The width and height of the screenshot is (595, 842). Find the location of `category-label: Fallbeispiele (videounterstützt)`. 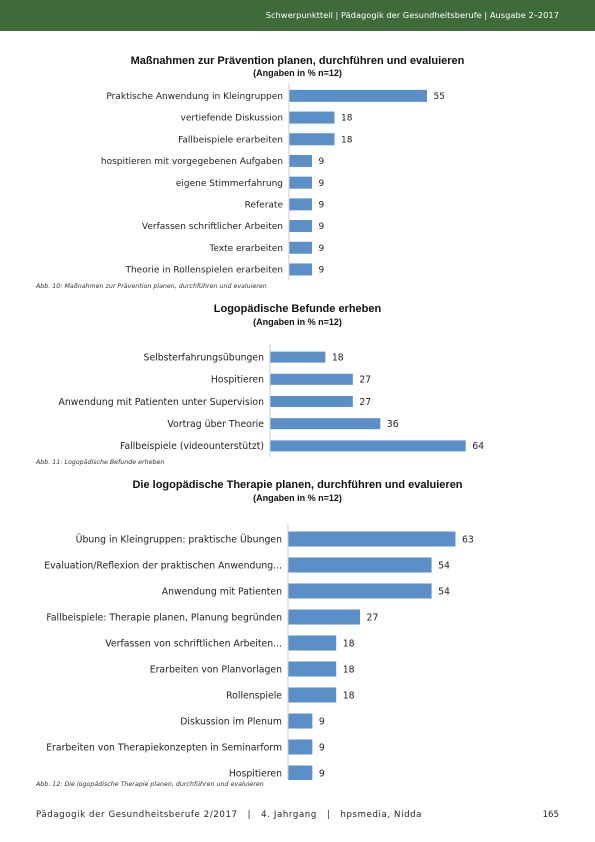

category-label: Fallbeispiele (videounterstützt) is located at coordinates (192, 446).